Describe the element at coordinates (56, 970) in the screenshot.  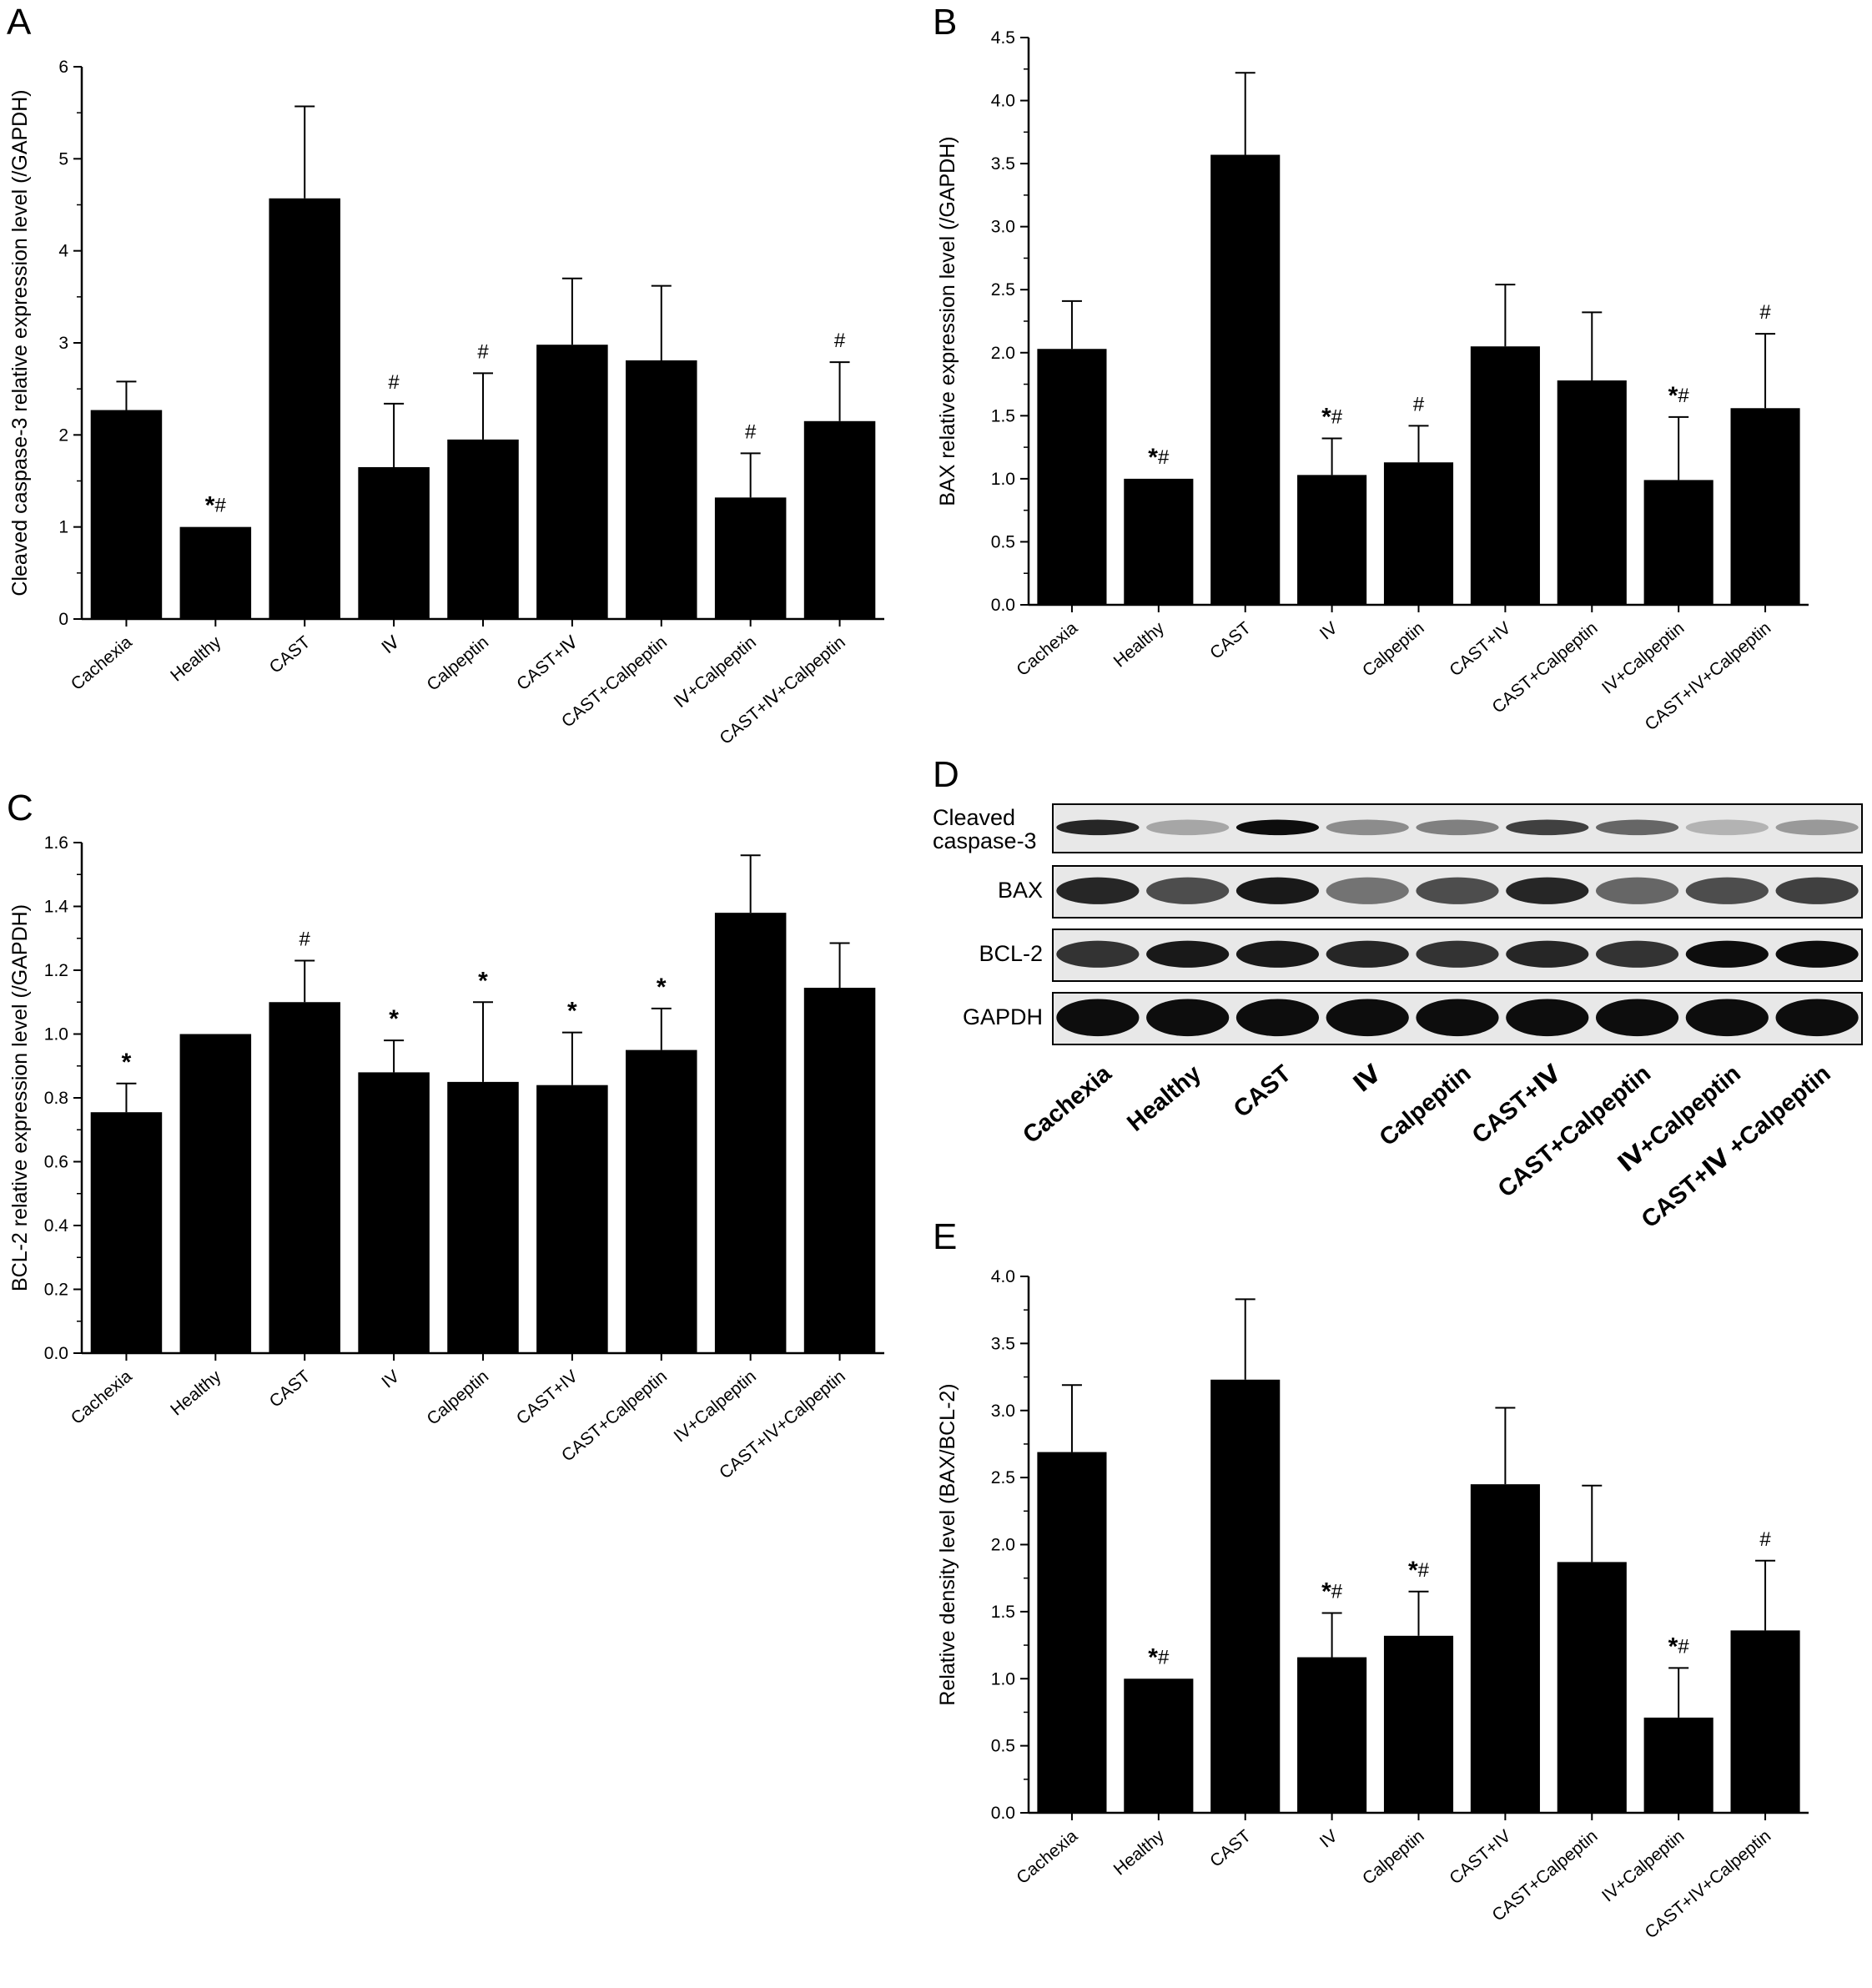
I see `y-tick-label: 1.2` at that location.